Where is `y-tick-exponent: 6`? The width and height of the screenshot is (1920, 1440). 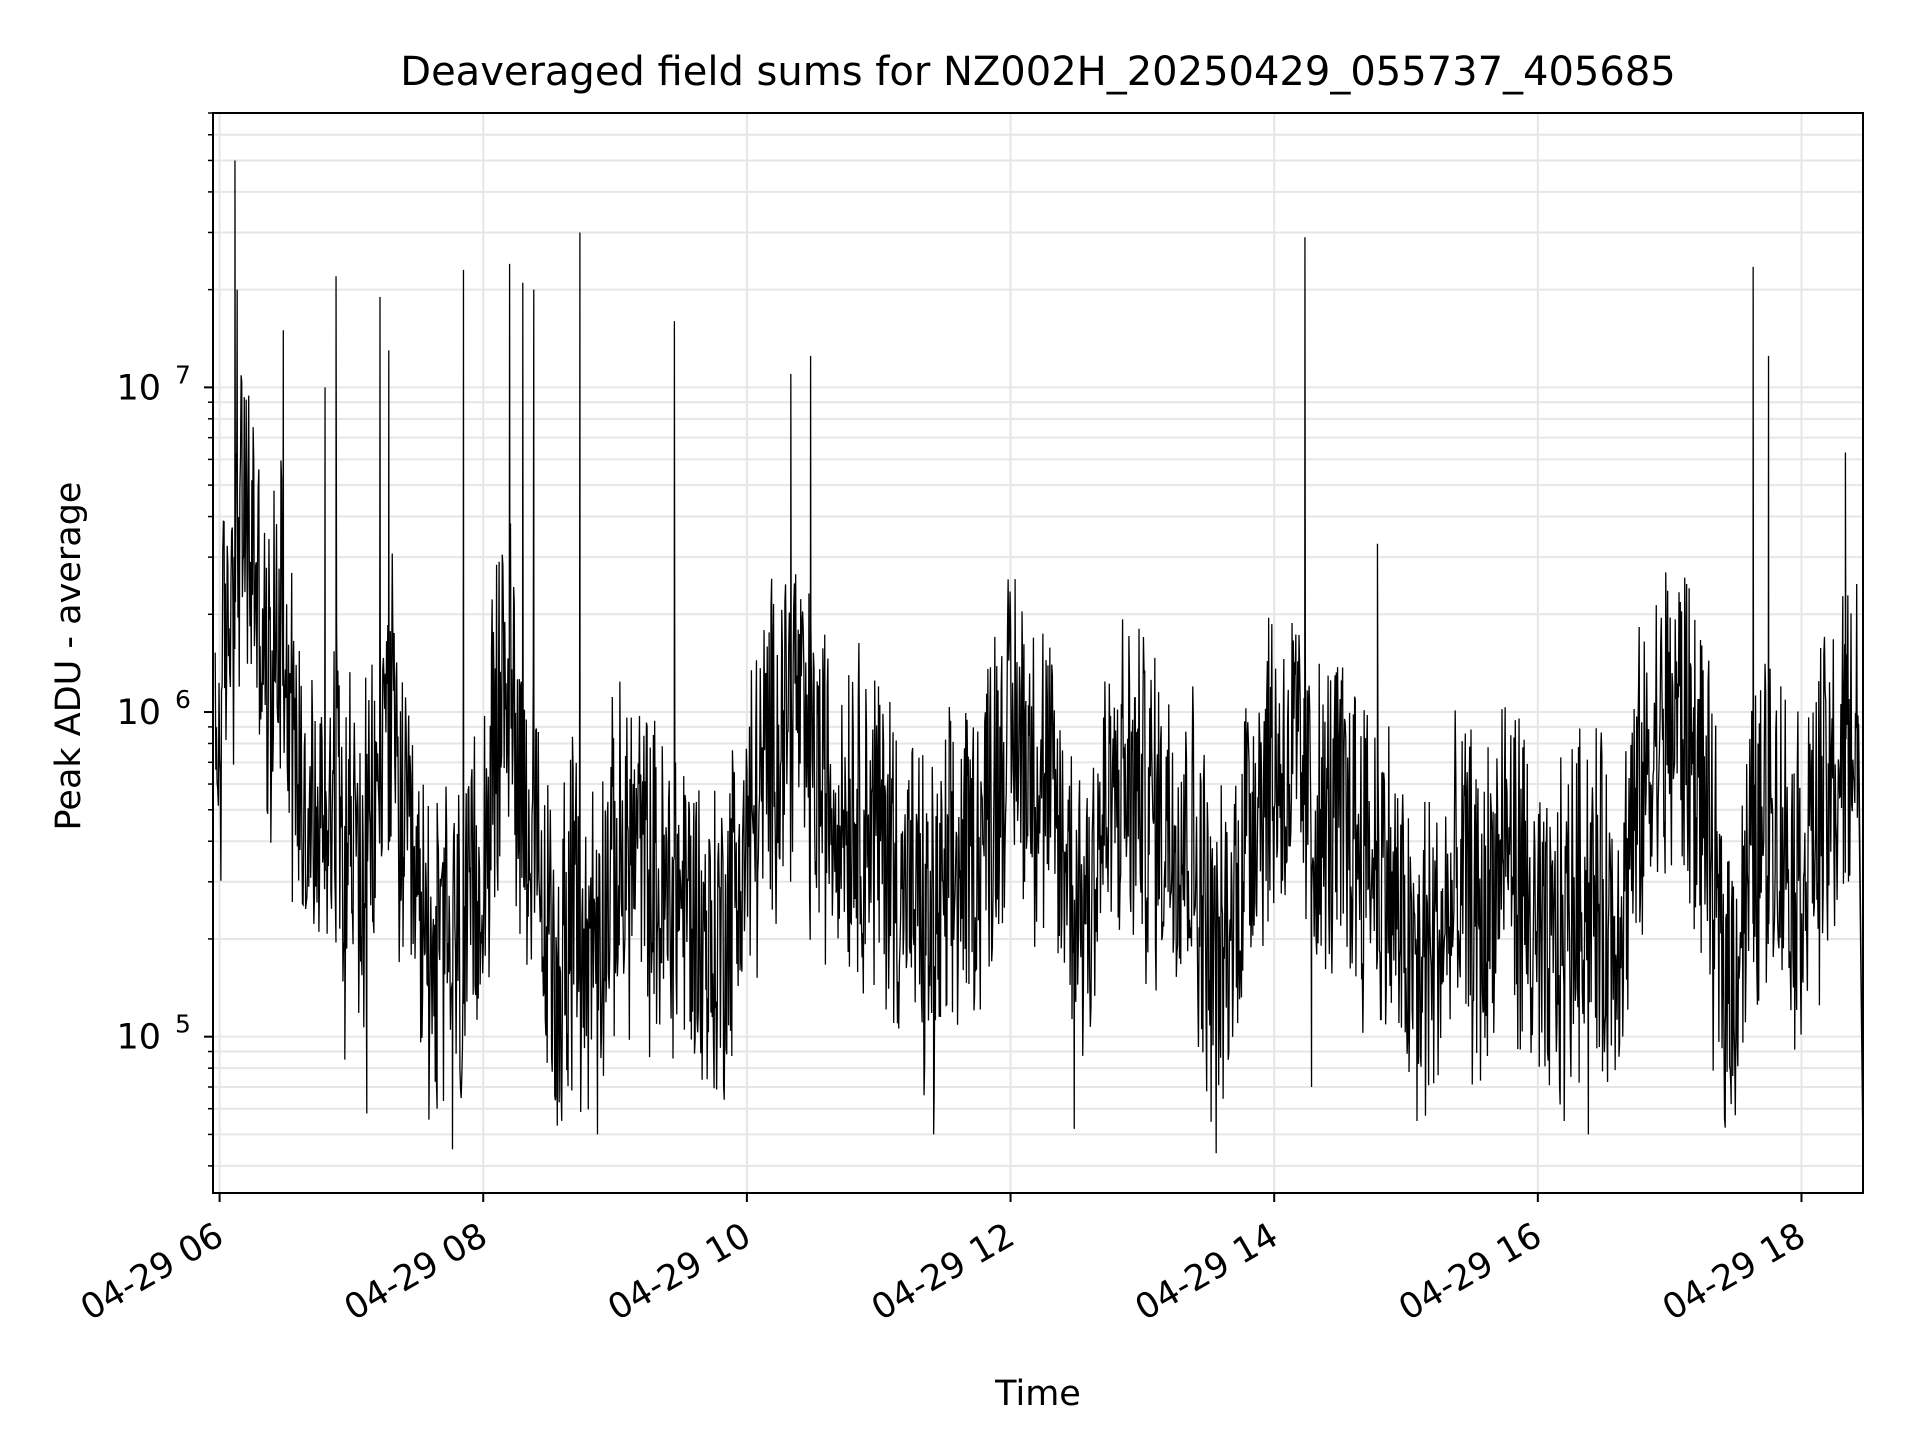 y-tick-exponent: 6 is located at coordinates (183, 699).